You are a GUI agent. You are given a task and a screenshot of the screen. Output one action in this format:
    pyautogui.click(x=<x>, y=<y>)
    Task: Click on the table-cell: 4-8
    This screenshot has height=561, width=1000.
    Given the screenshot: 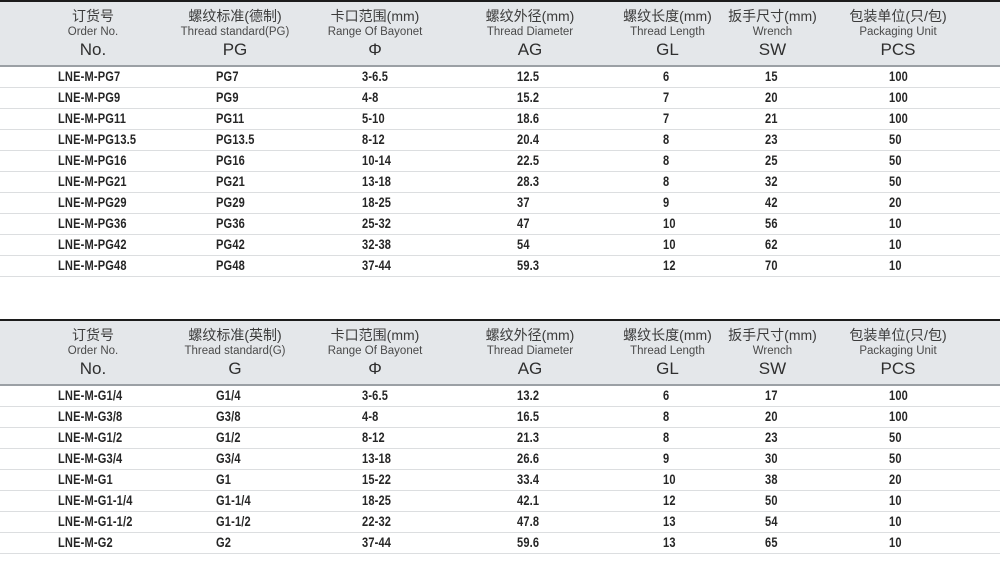 What is the action you would take?
    pyautogui.click(x=375, y=98)
    